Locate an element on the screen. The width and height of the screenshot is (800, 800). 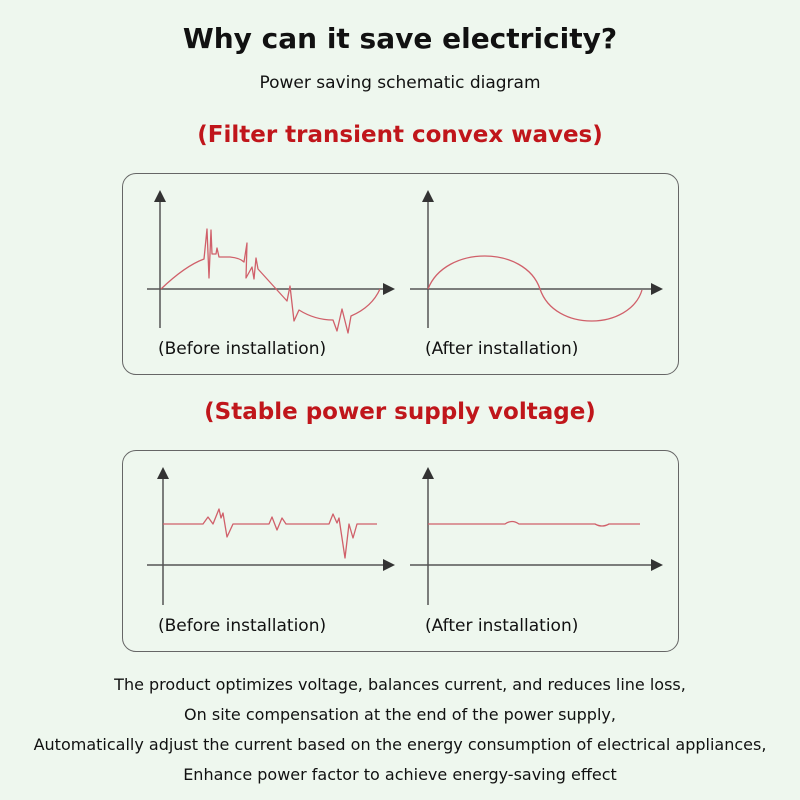
wave-after-voltage is located at coordinates (534, 523).